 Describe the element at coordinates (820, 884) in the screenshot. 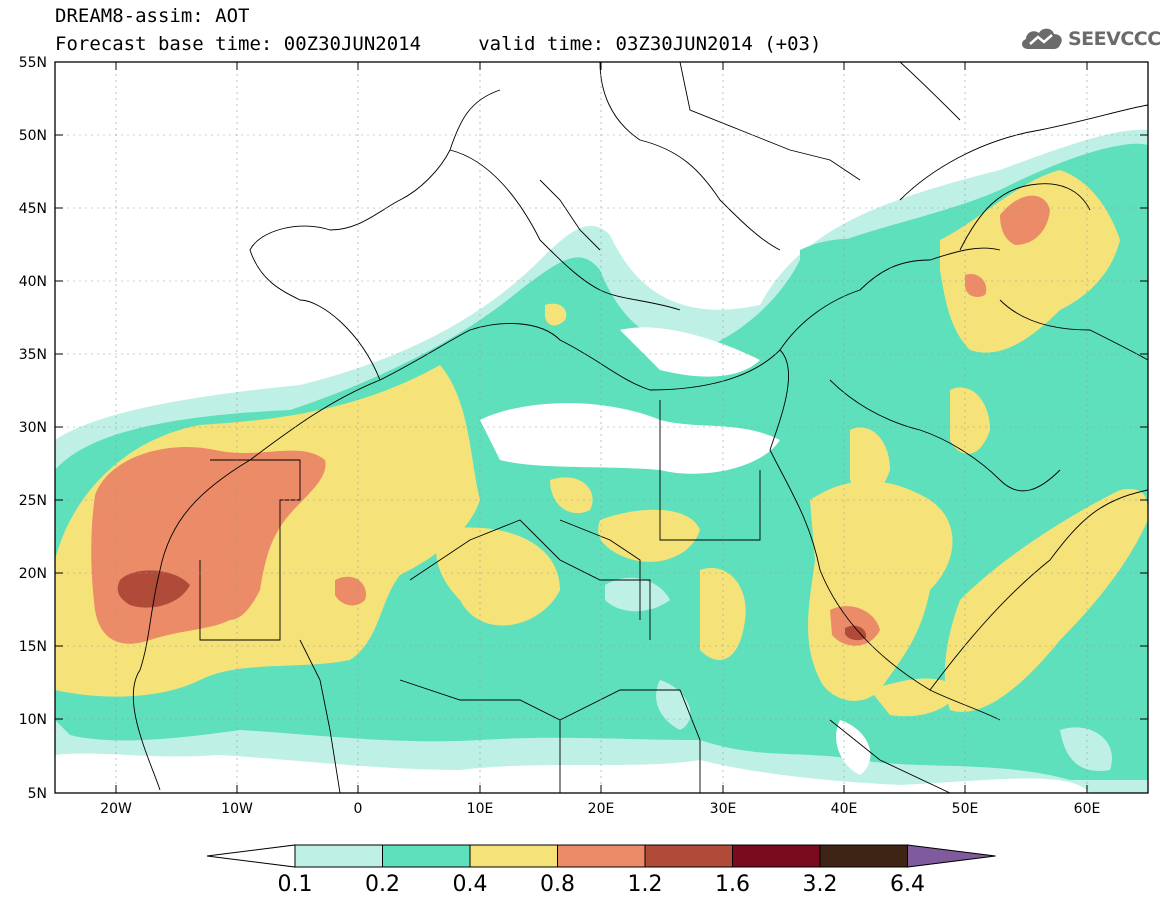

I see `colorbar-level-label: 3.2` at that location.